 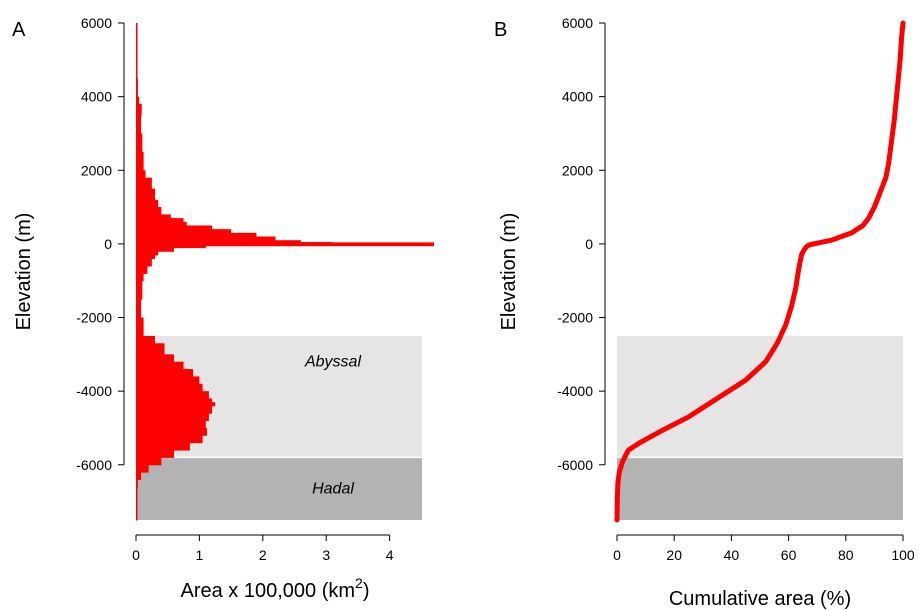 I want to click on panel-b-x-tick-label: 60, so click(x=789, y=555).